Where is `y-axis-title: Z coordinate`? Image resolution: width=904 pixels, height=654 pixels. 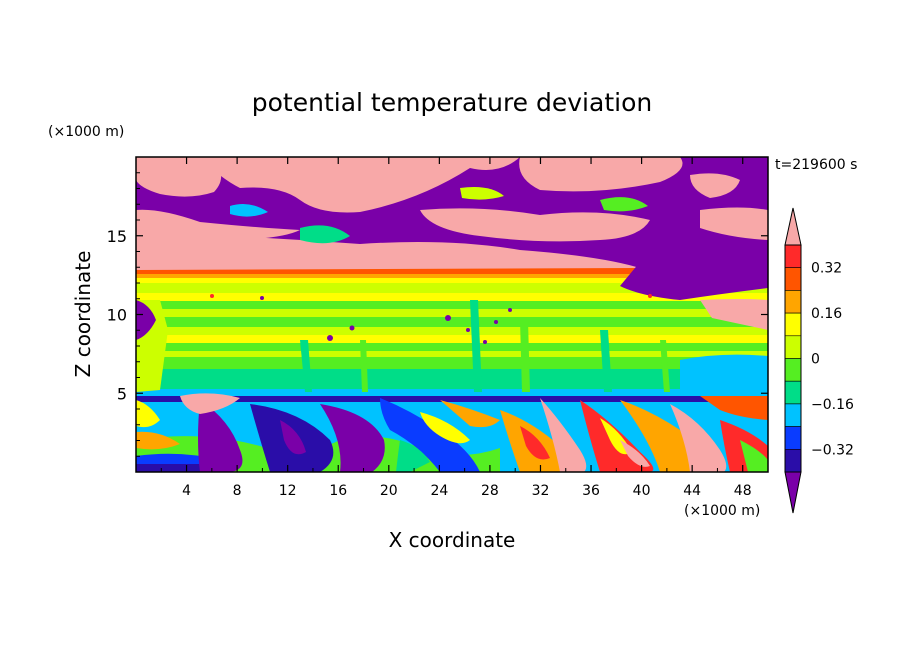 y-axis-title: Z coordinate is located at coordinates (83, 314).